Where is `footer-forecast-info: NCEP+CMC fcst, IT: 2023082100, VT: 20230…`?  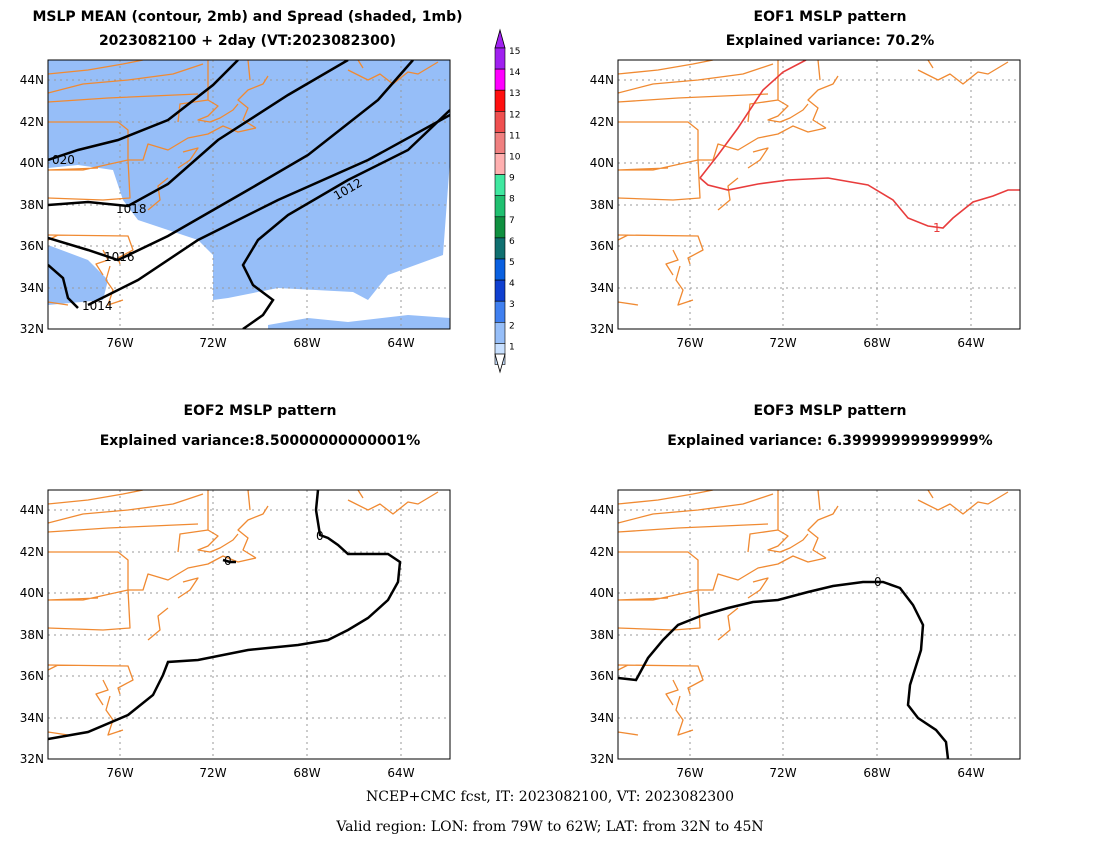 footer-forecast-info: NCEP+CMC fcst, IT: 2023082100, VT: 20230… is located at coordinates (550, 797).